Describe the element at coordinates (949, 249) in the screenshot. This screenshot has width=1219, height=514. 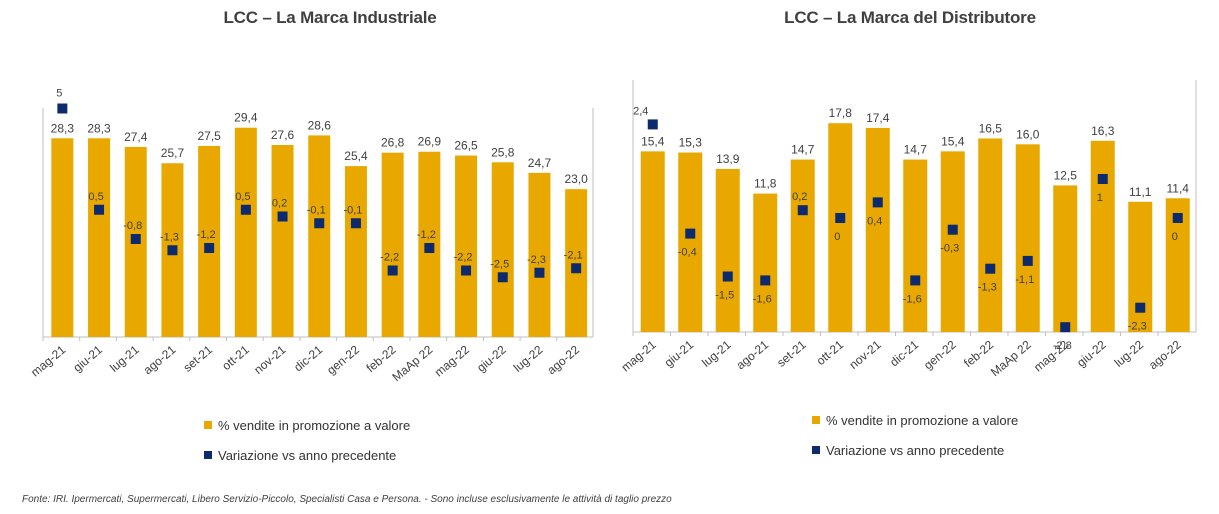
I see `variation-value-label: -0,3` at that location.